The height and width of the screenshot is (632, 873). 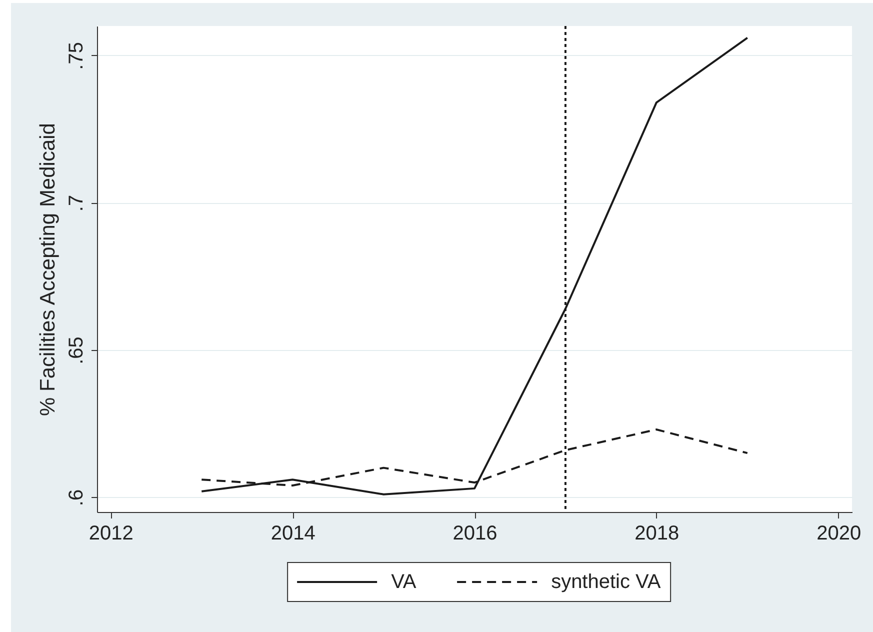 I want to click on x-tick-label: 2018, so click(x=657, y=533).